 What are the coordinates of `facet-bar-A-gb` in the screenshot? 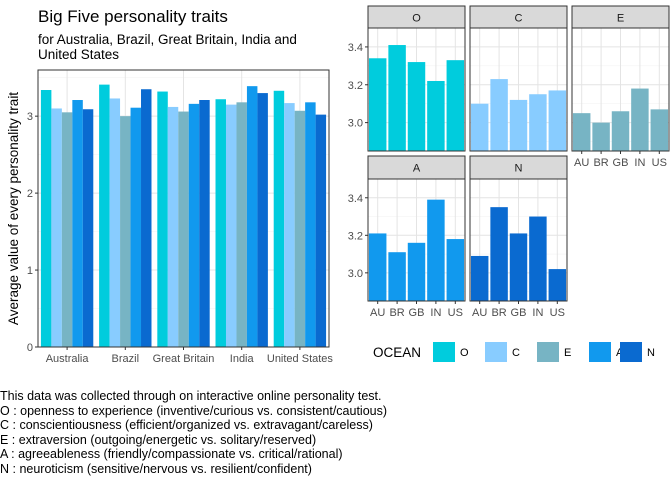 It's located at (416, 271).